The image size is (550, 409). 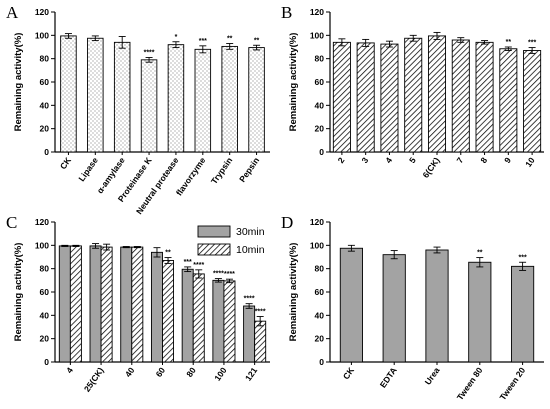 What do you see at coordinates (176, 37) in the screenshot?
I see `significance-label: *` at bounding box center [176, 37].